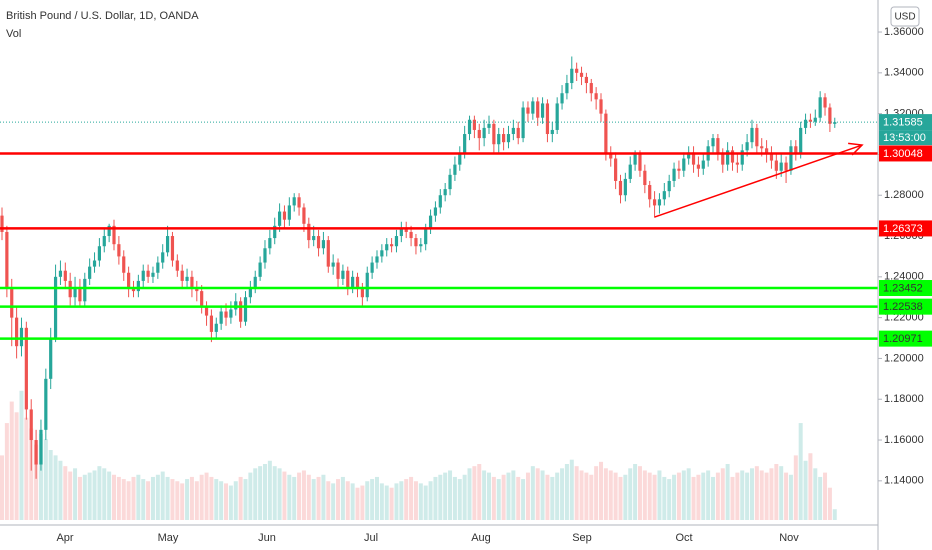 The height and width of the screenshot is (550, 932). I want to click on x-tick-label: Jul, so click(371, 538).